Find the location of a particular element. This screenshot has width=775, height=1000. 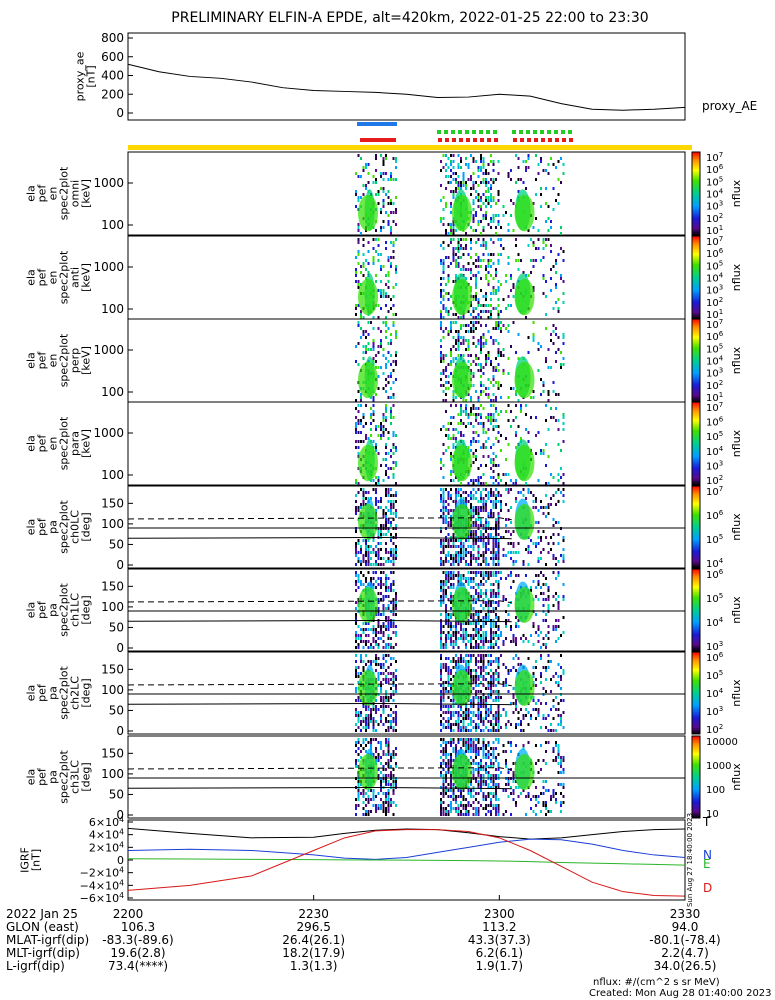

panel-frame is located at coordinates (406, 277).